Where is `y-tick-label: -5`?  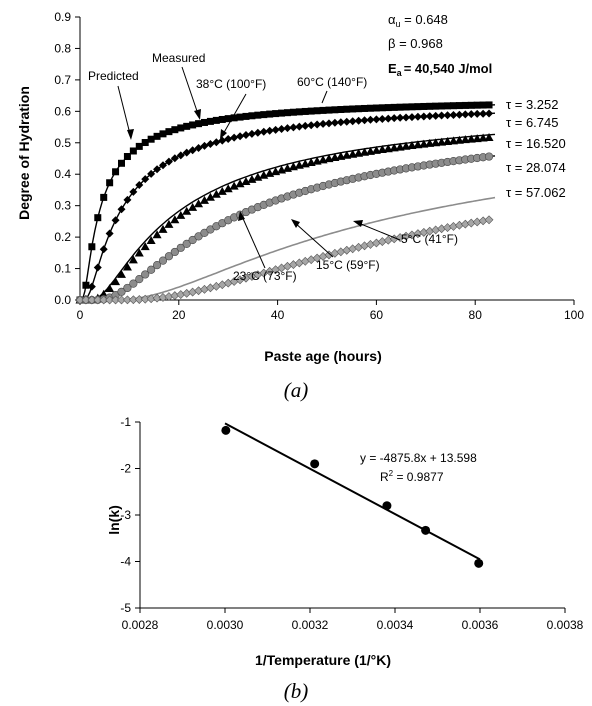
y-tick-label: -5 is located at coordinates (125, 608).